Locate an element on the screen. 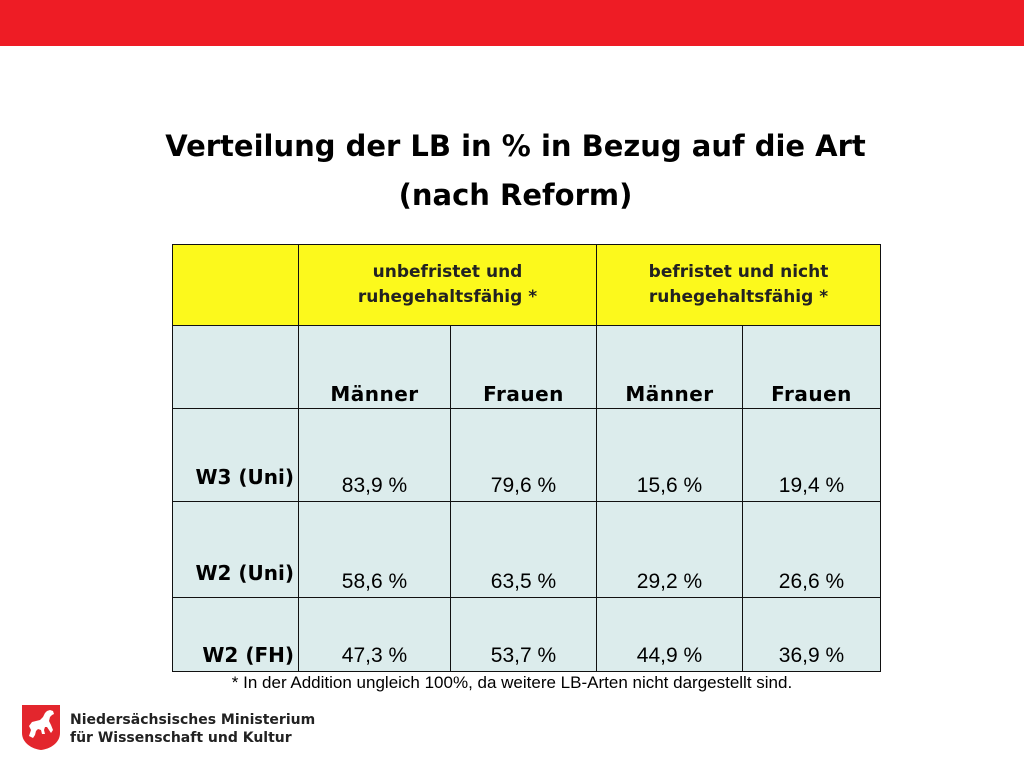 The height and width of the screenshot is (768, 1024). table-row: W2 (FH) 47,3 % 53,7 % 44,9 % 36,9 % is located at coordinates (526, 634).